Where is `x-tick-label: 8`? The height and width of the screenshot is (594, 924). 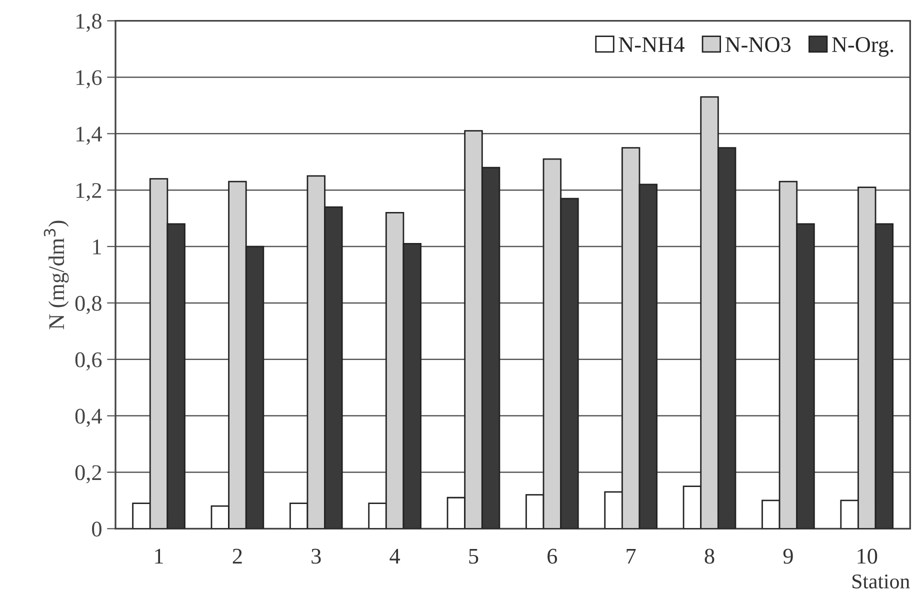
x-tick-label: 8 is located at coordinates (709, 556).